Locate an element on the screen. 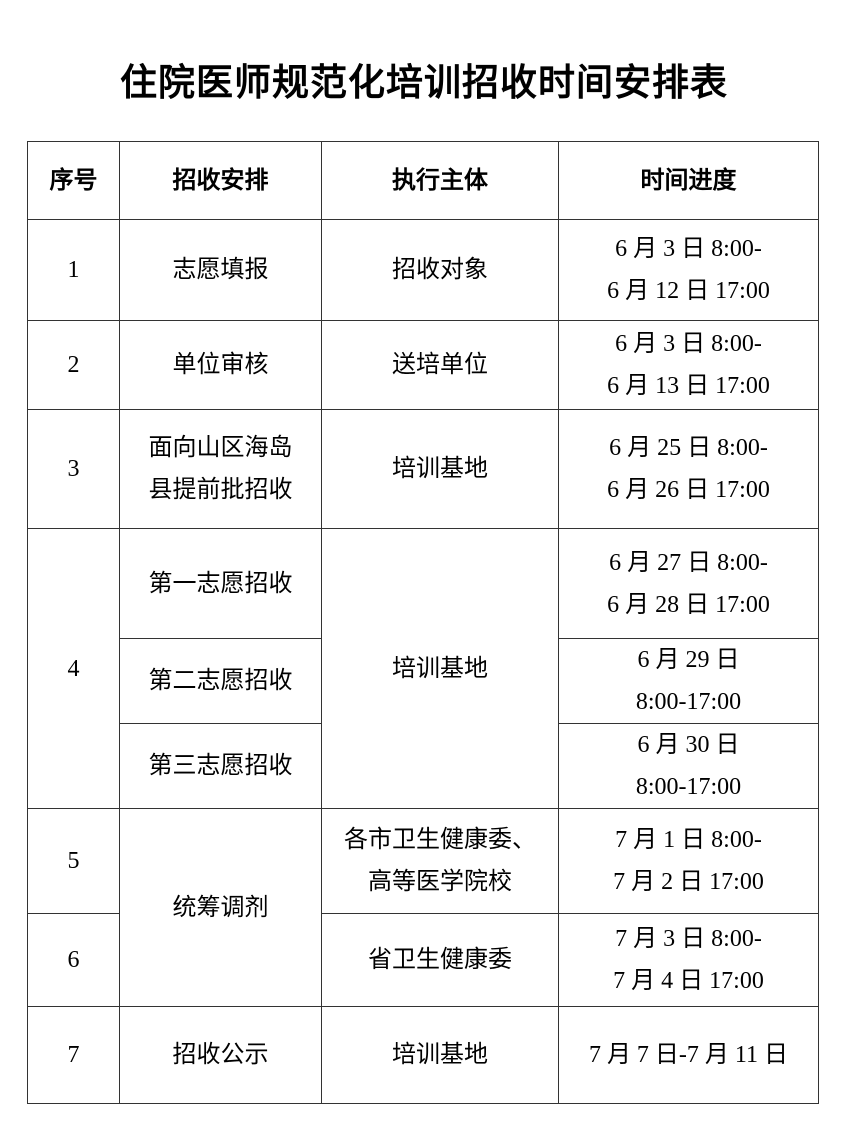 This screenshot has width=848, height=1147. table-row: 1 志愿填报 招收对象 6 月 3 日 8:00- 6 月 12 日 17:00 is located at coordinates (423, 270).